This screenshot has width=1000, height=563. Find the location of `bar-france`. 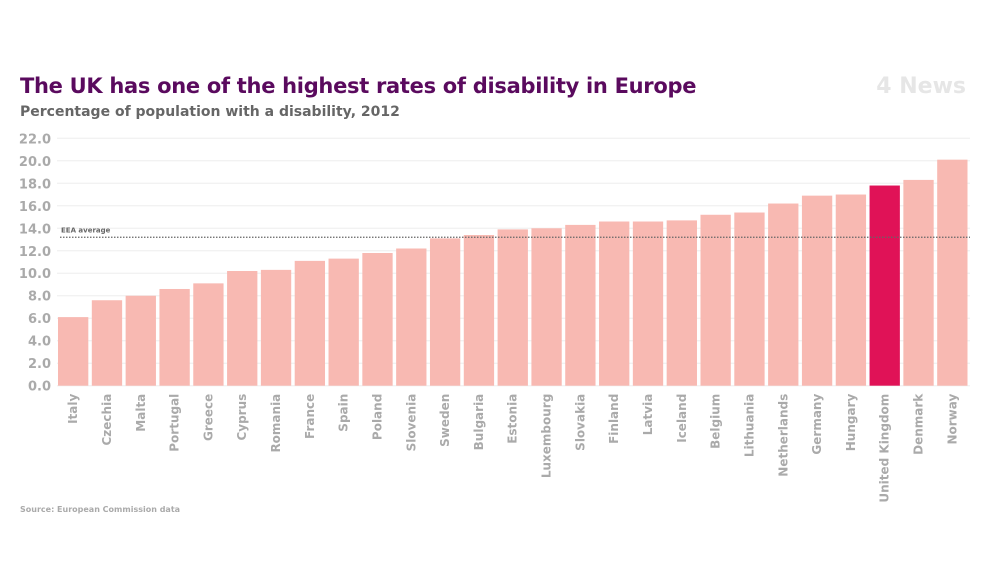

bar-france is located at coordinates (310, 323).